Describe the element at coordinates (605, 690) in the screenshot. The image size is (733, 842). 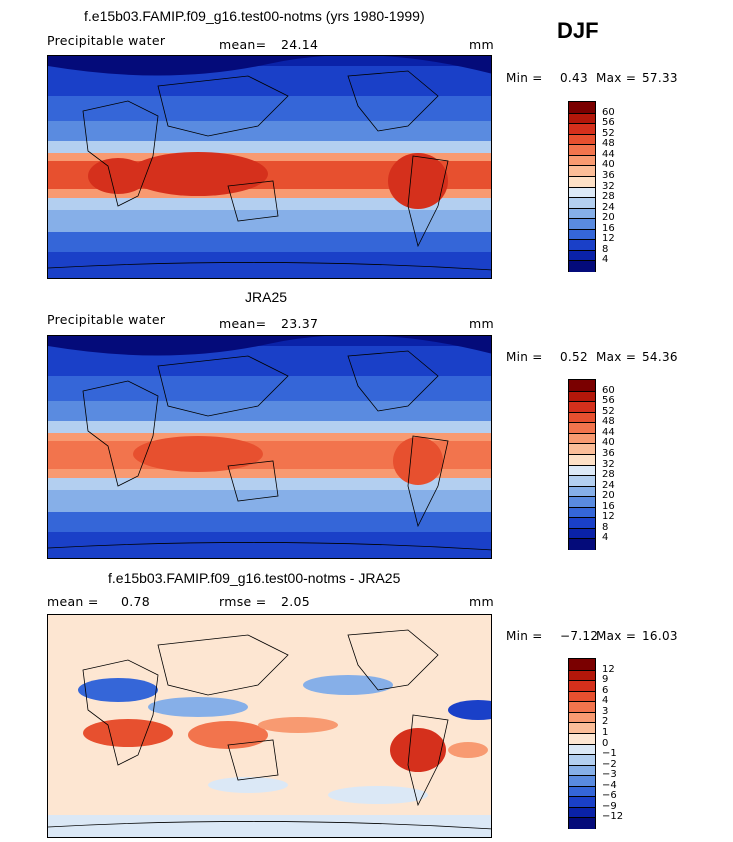
I see `colorbar-tick-label: 6` at that location.